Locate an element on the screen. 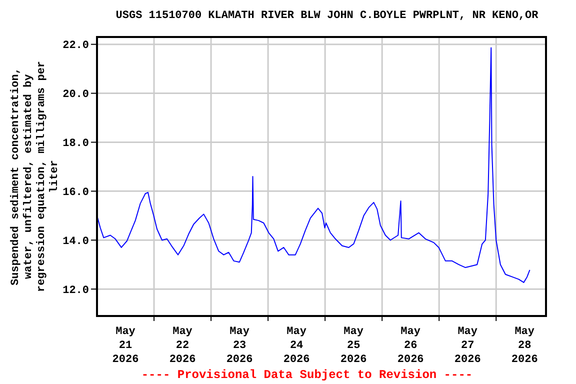 This screenshot has width=576, height=384. y-tick-label: 12.0 is located at coordinates (75, 290).